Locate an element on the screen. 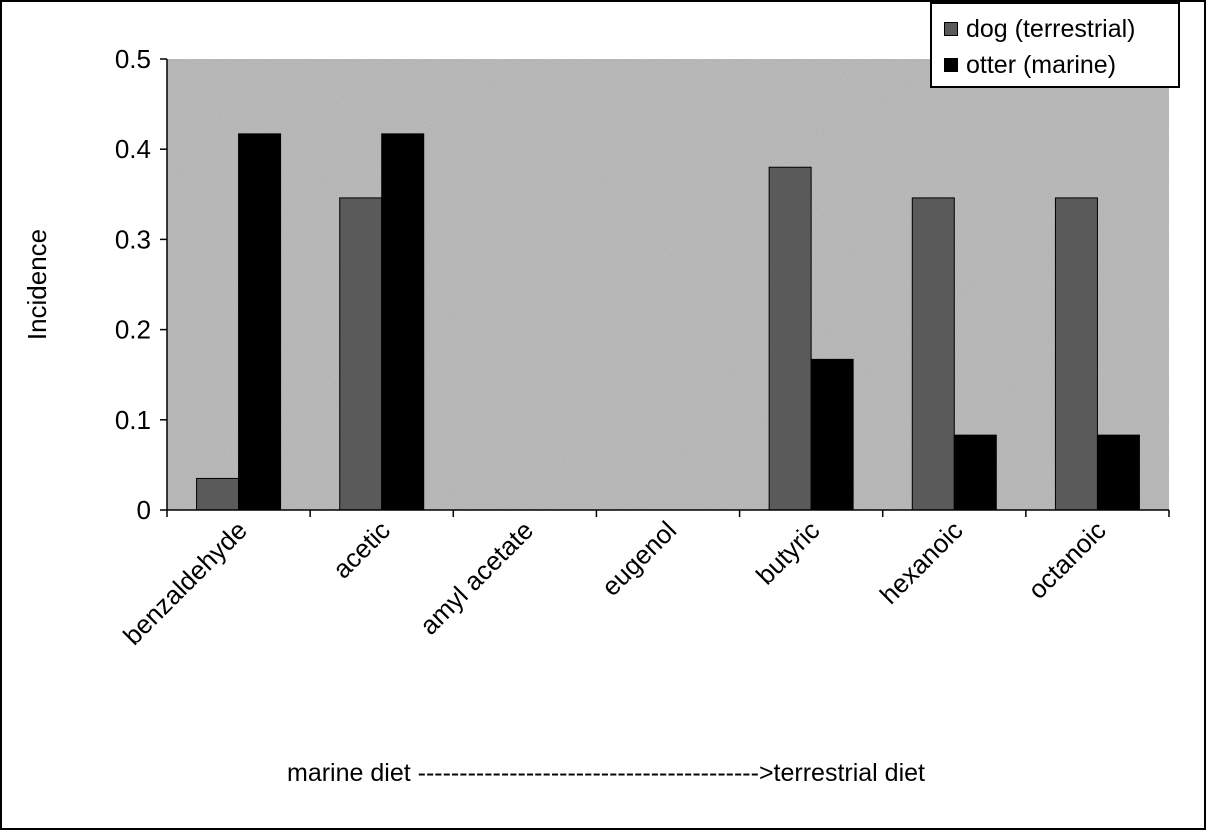 The height and width of the screenshot is (830, 1206). bar-otter-butyric is located at coordinates (832, 434).